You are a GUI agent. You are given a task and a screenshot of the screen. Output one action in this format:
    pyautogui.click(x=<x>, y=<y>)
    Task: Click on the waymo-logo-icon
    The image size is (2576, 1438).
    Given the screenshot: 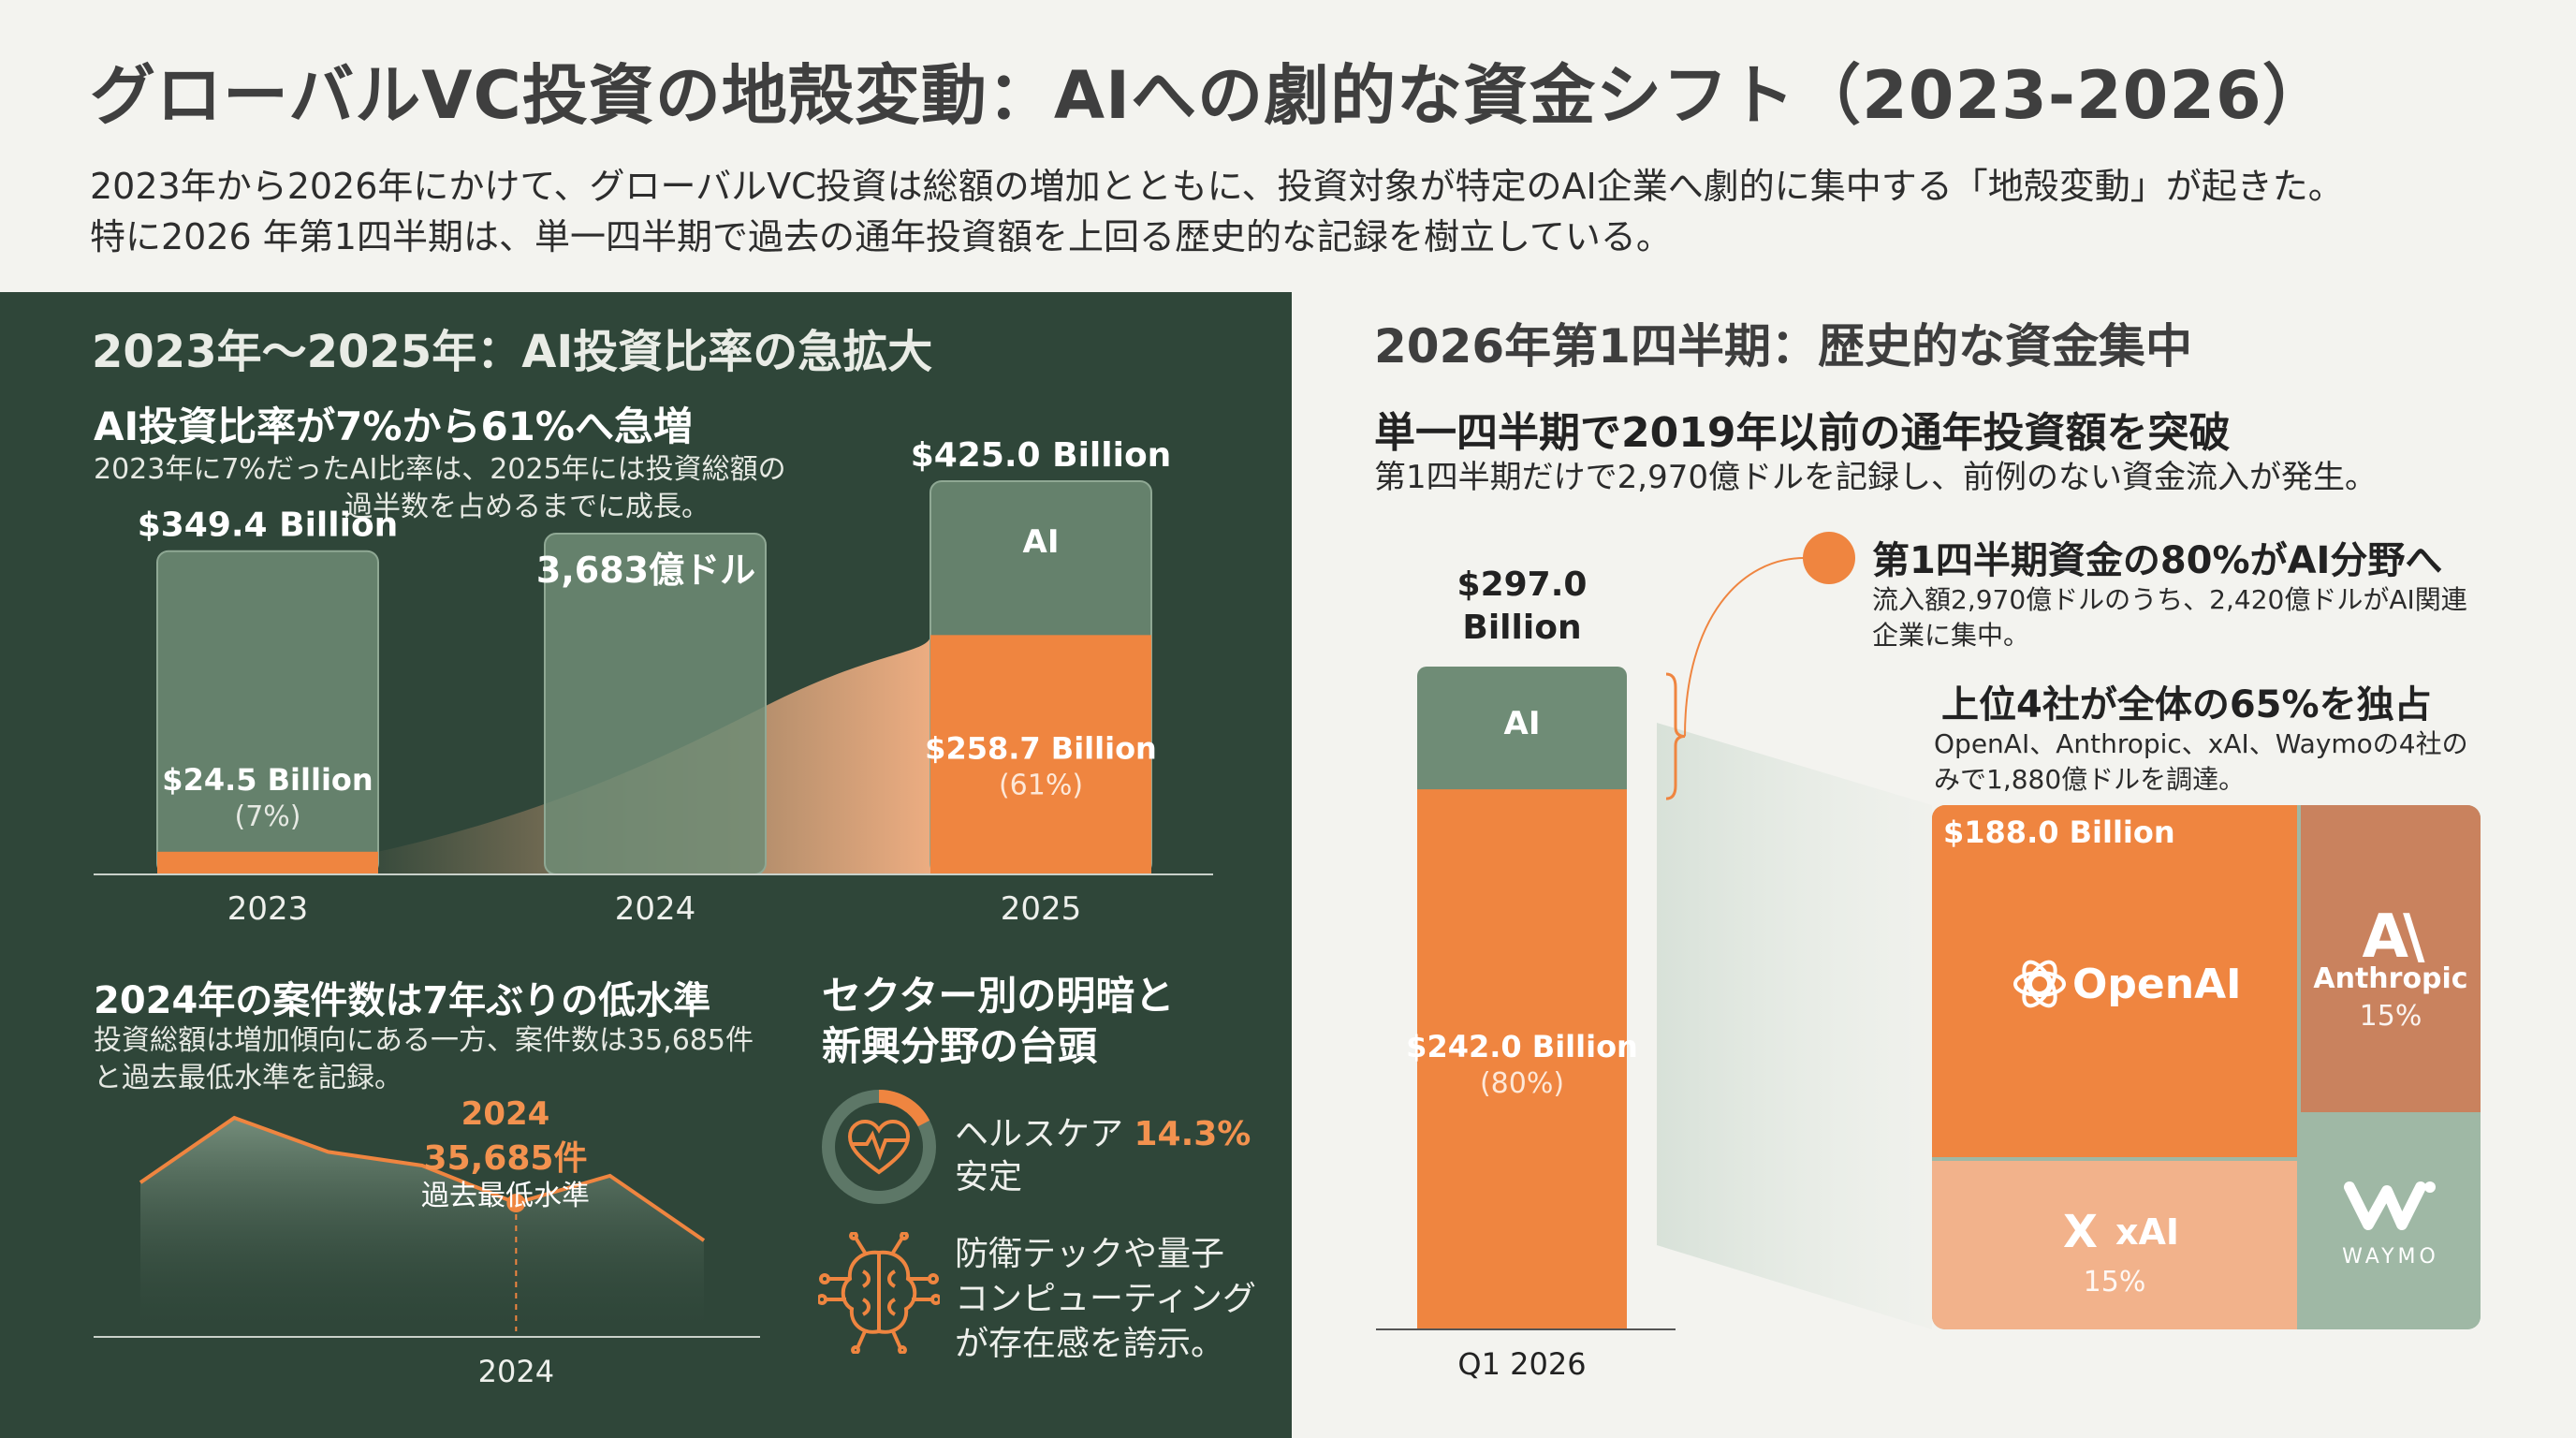 What is the action you would take?
    pyautogui.click(x=2390, y=1205)
    